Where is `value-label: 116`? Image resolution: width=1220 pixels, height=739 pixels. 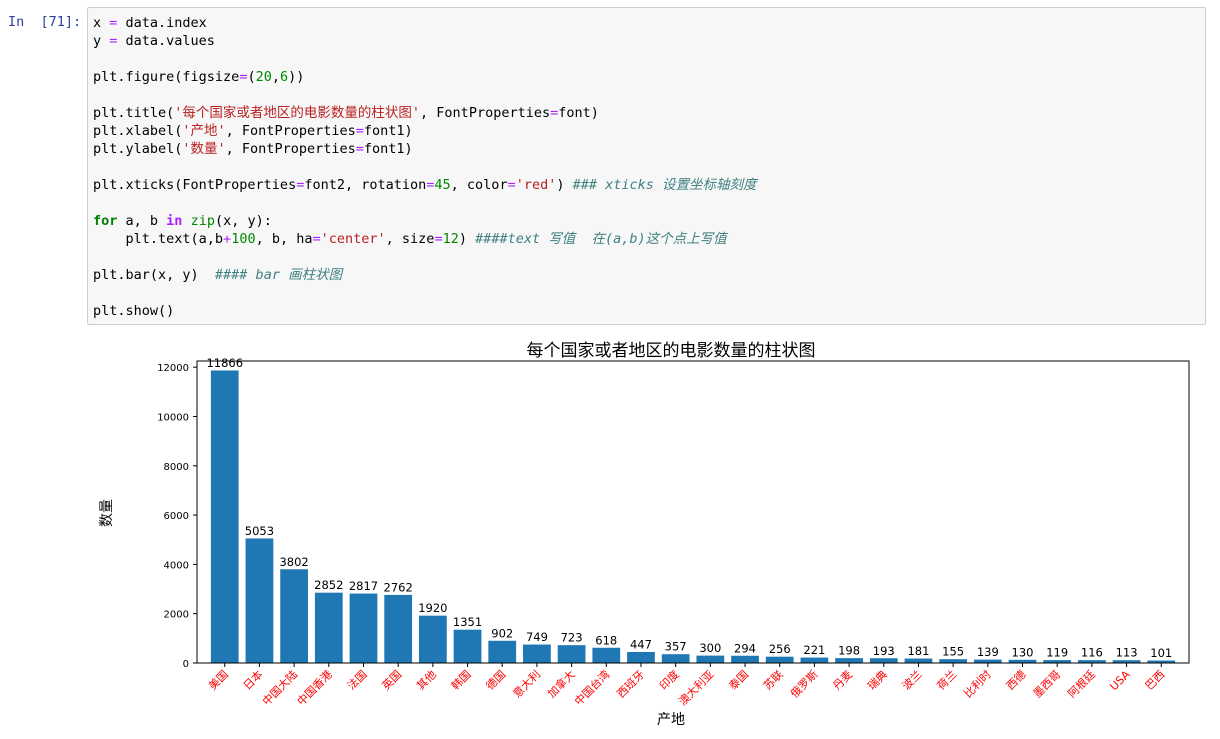
value-label: 116 is located at coordinates (1092, 653).